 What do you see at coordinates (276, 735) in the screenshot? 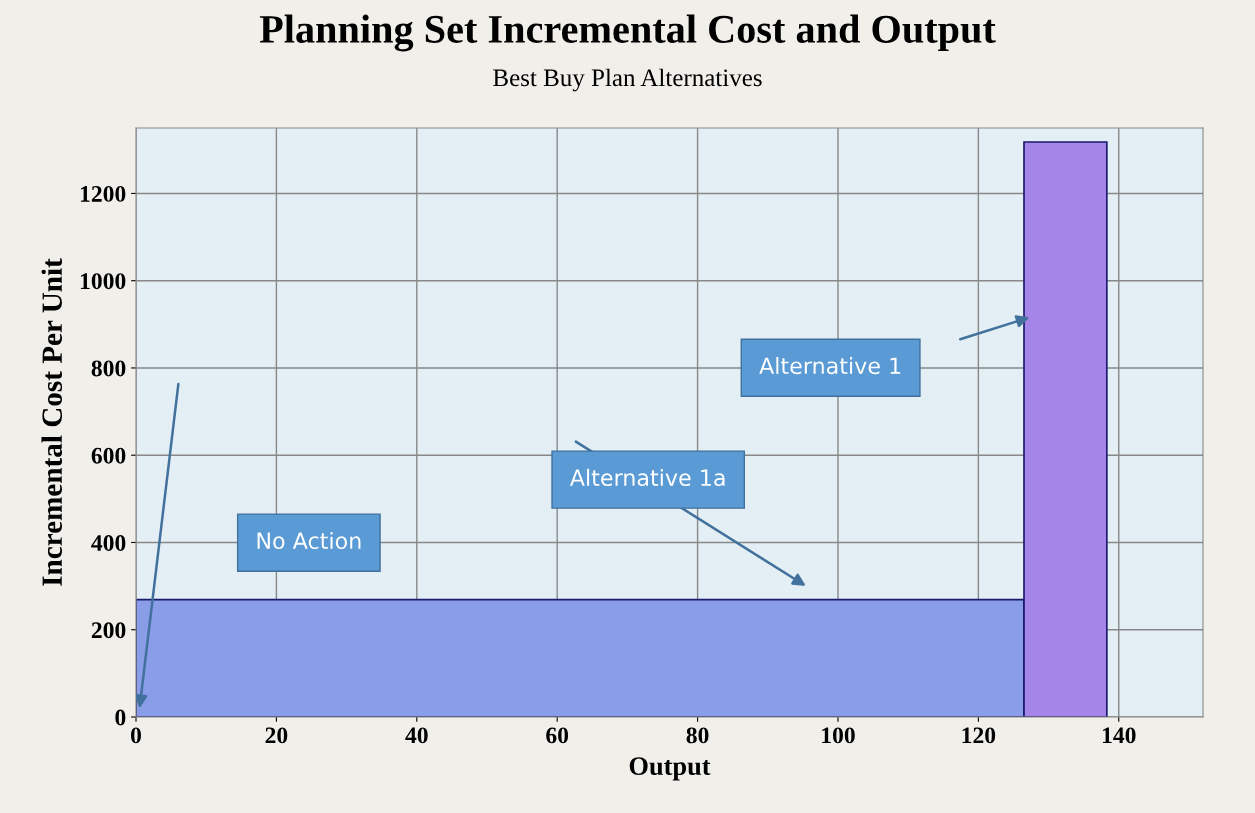
I see `x-tick-label: 20` at bounding box center [276, 735].